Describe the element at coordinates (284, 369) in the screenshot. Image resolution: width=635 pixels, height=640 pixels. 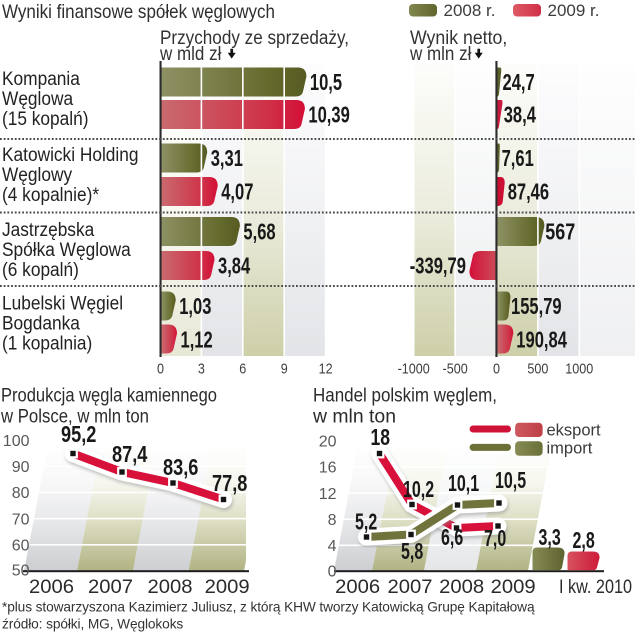
I see `svg-text: 9` at that location.